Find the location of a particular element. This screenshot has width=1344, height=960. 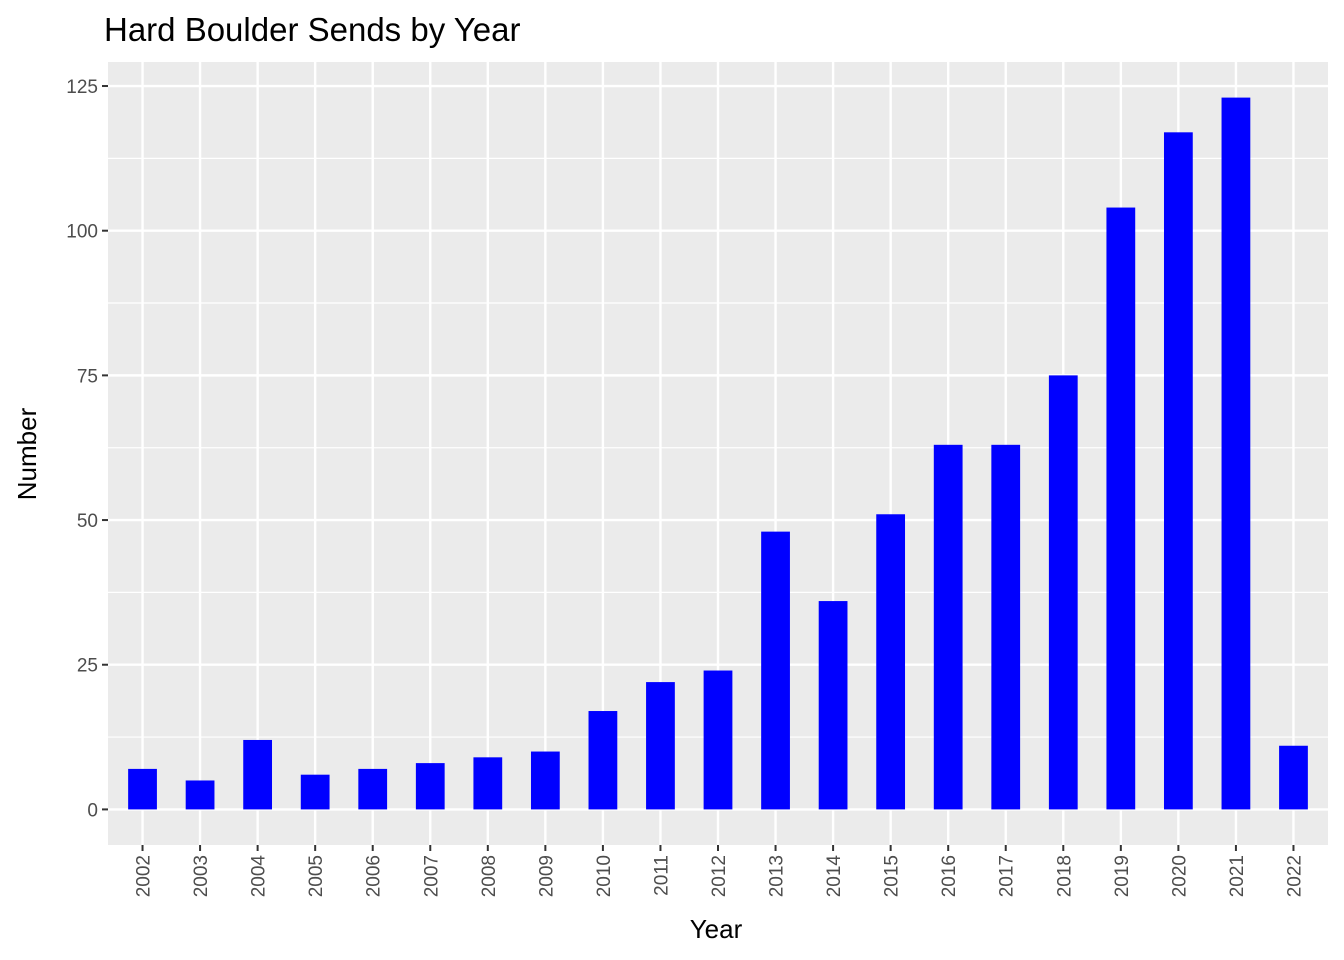

x-tick-label: 2008 is located at coordinates (489, 876).